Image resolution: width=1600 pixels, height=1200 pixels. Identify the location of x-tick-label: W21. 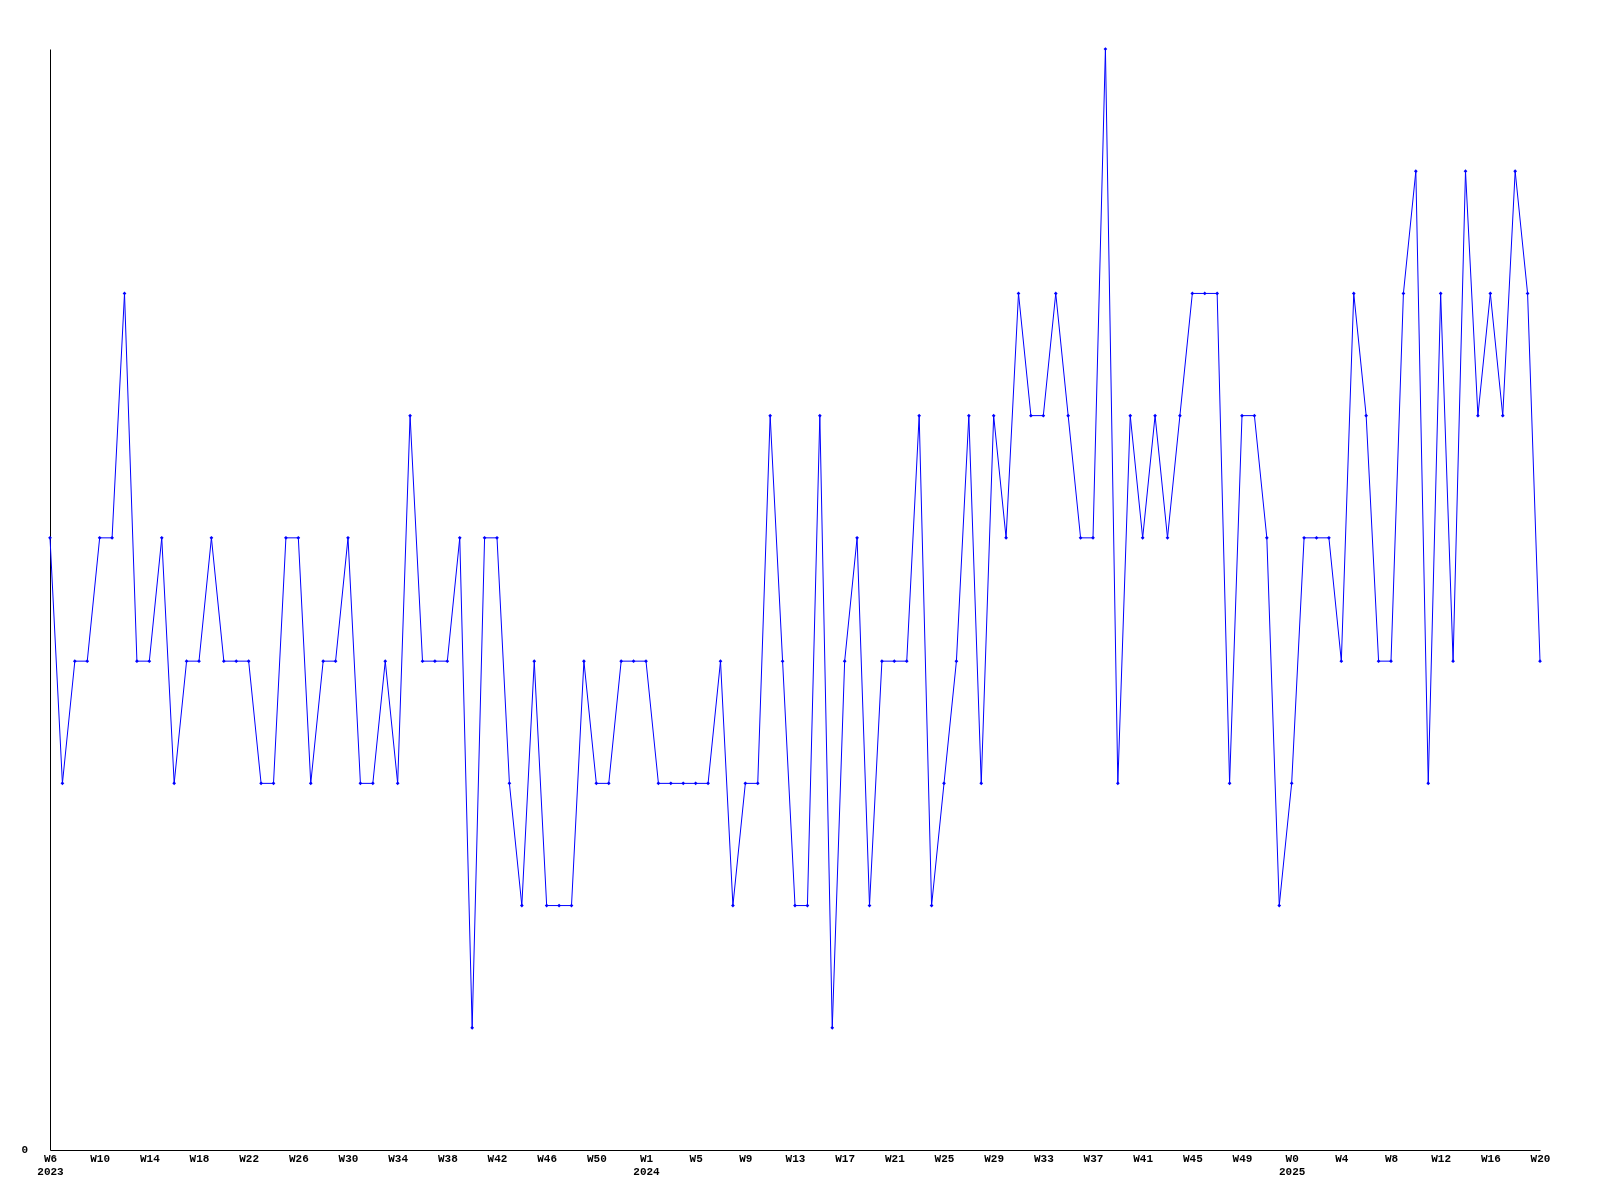
(895, 1158).